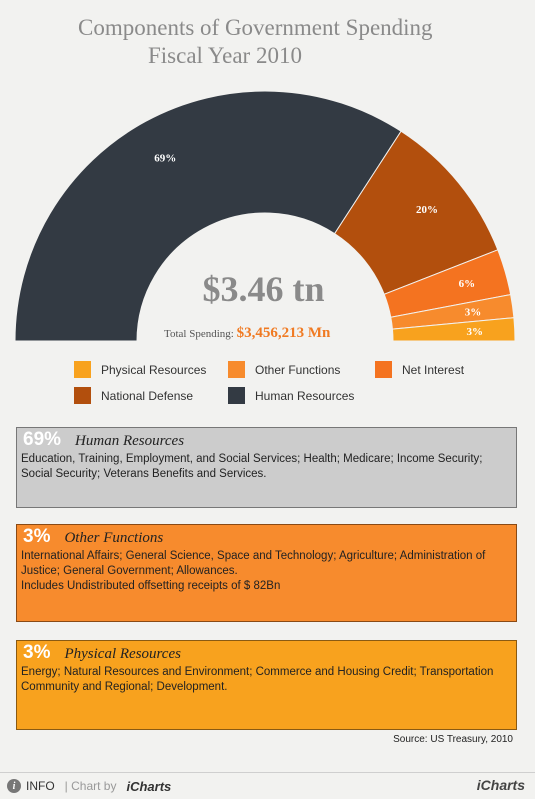 Image resolution: width=535 pixels, height=799 pixels. What do you see at coordinates (453, 739) in the screenshot?
I see `source-note: Source: US Treasury, 2010` at bounding box center [453, 739].